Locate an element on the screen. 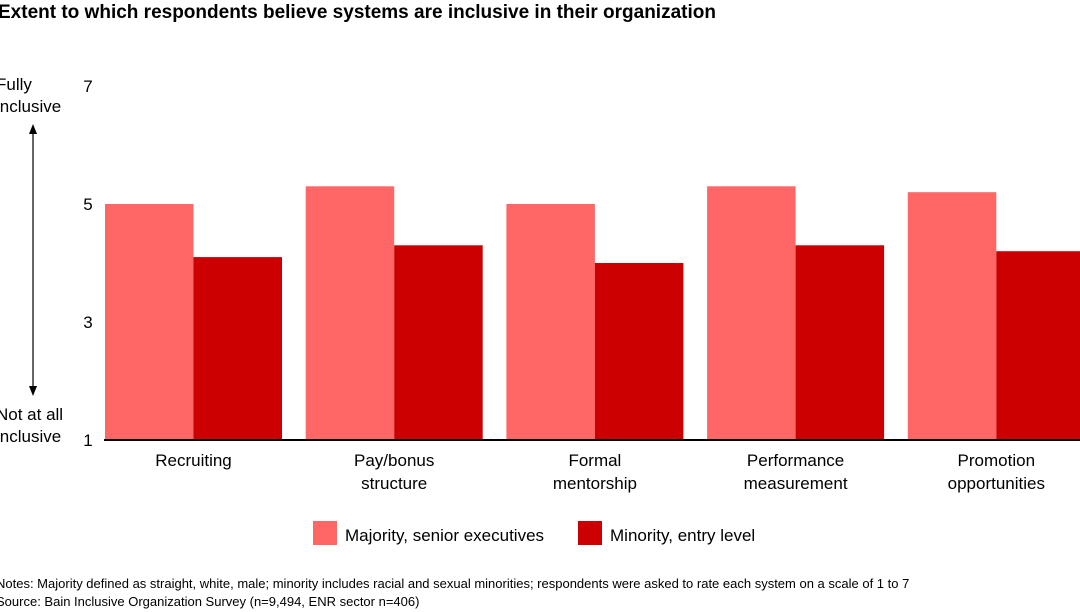 This screenshot has height=612, width=1080. legend-label: Majority, senior executives is located at coordinates (444, 535).